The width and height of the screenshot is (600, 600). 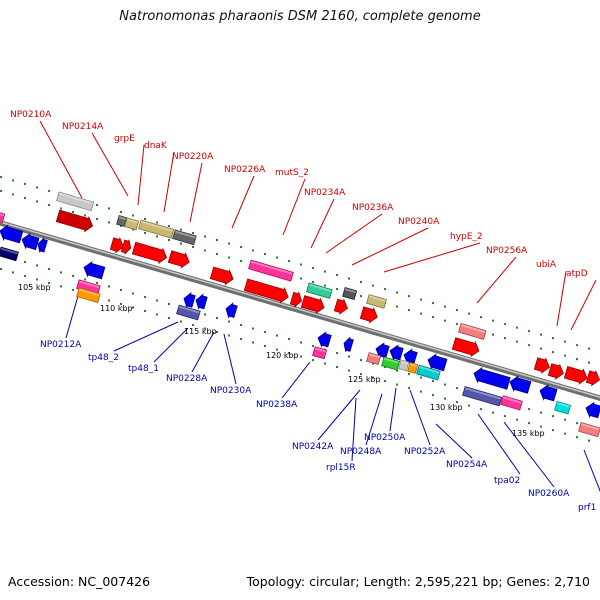 I want to click on forward-gene-label: NP0214A, so click(x=83, y=127).